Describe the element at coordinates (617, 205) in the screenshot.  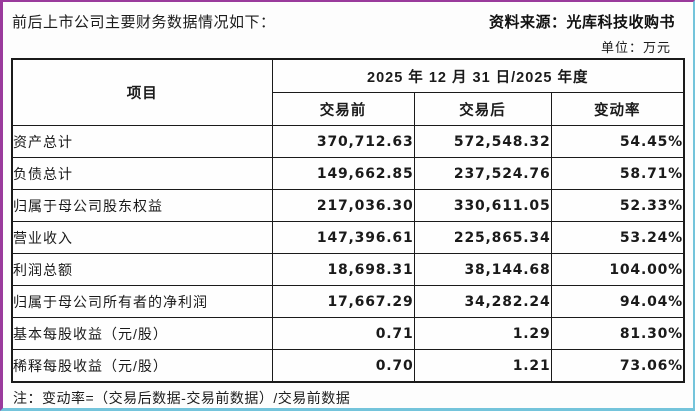
I see `cell-change: 52.33%` at that location.